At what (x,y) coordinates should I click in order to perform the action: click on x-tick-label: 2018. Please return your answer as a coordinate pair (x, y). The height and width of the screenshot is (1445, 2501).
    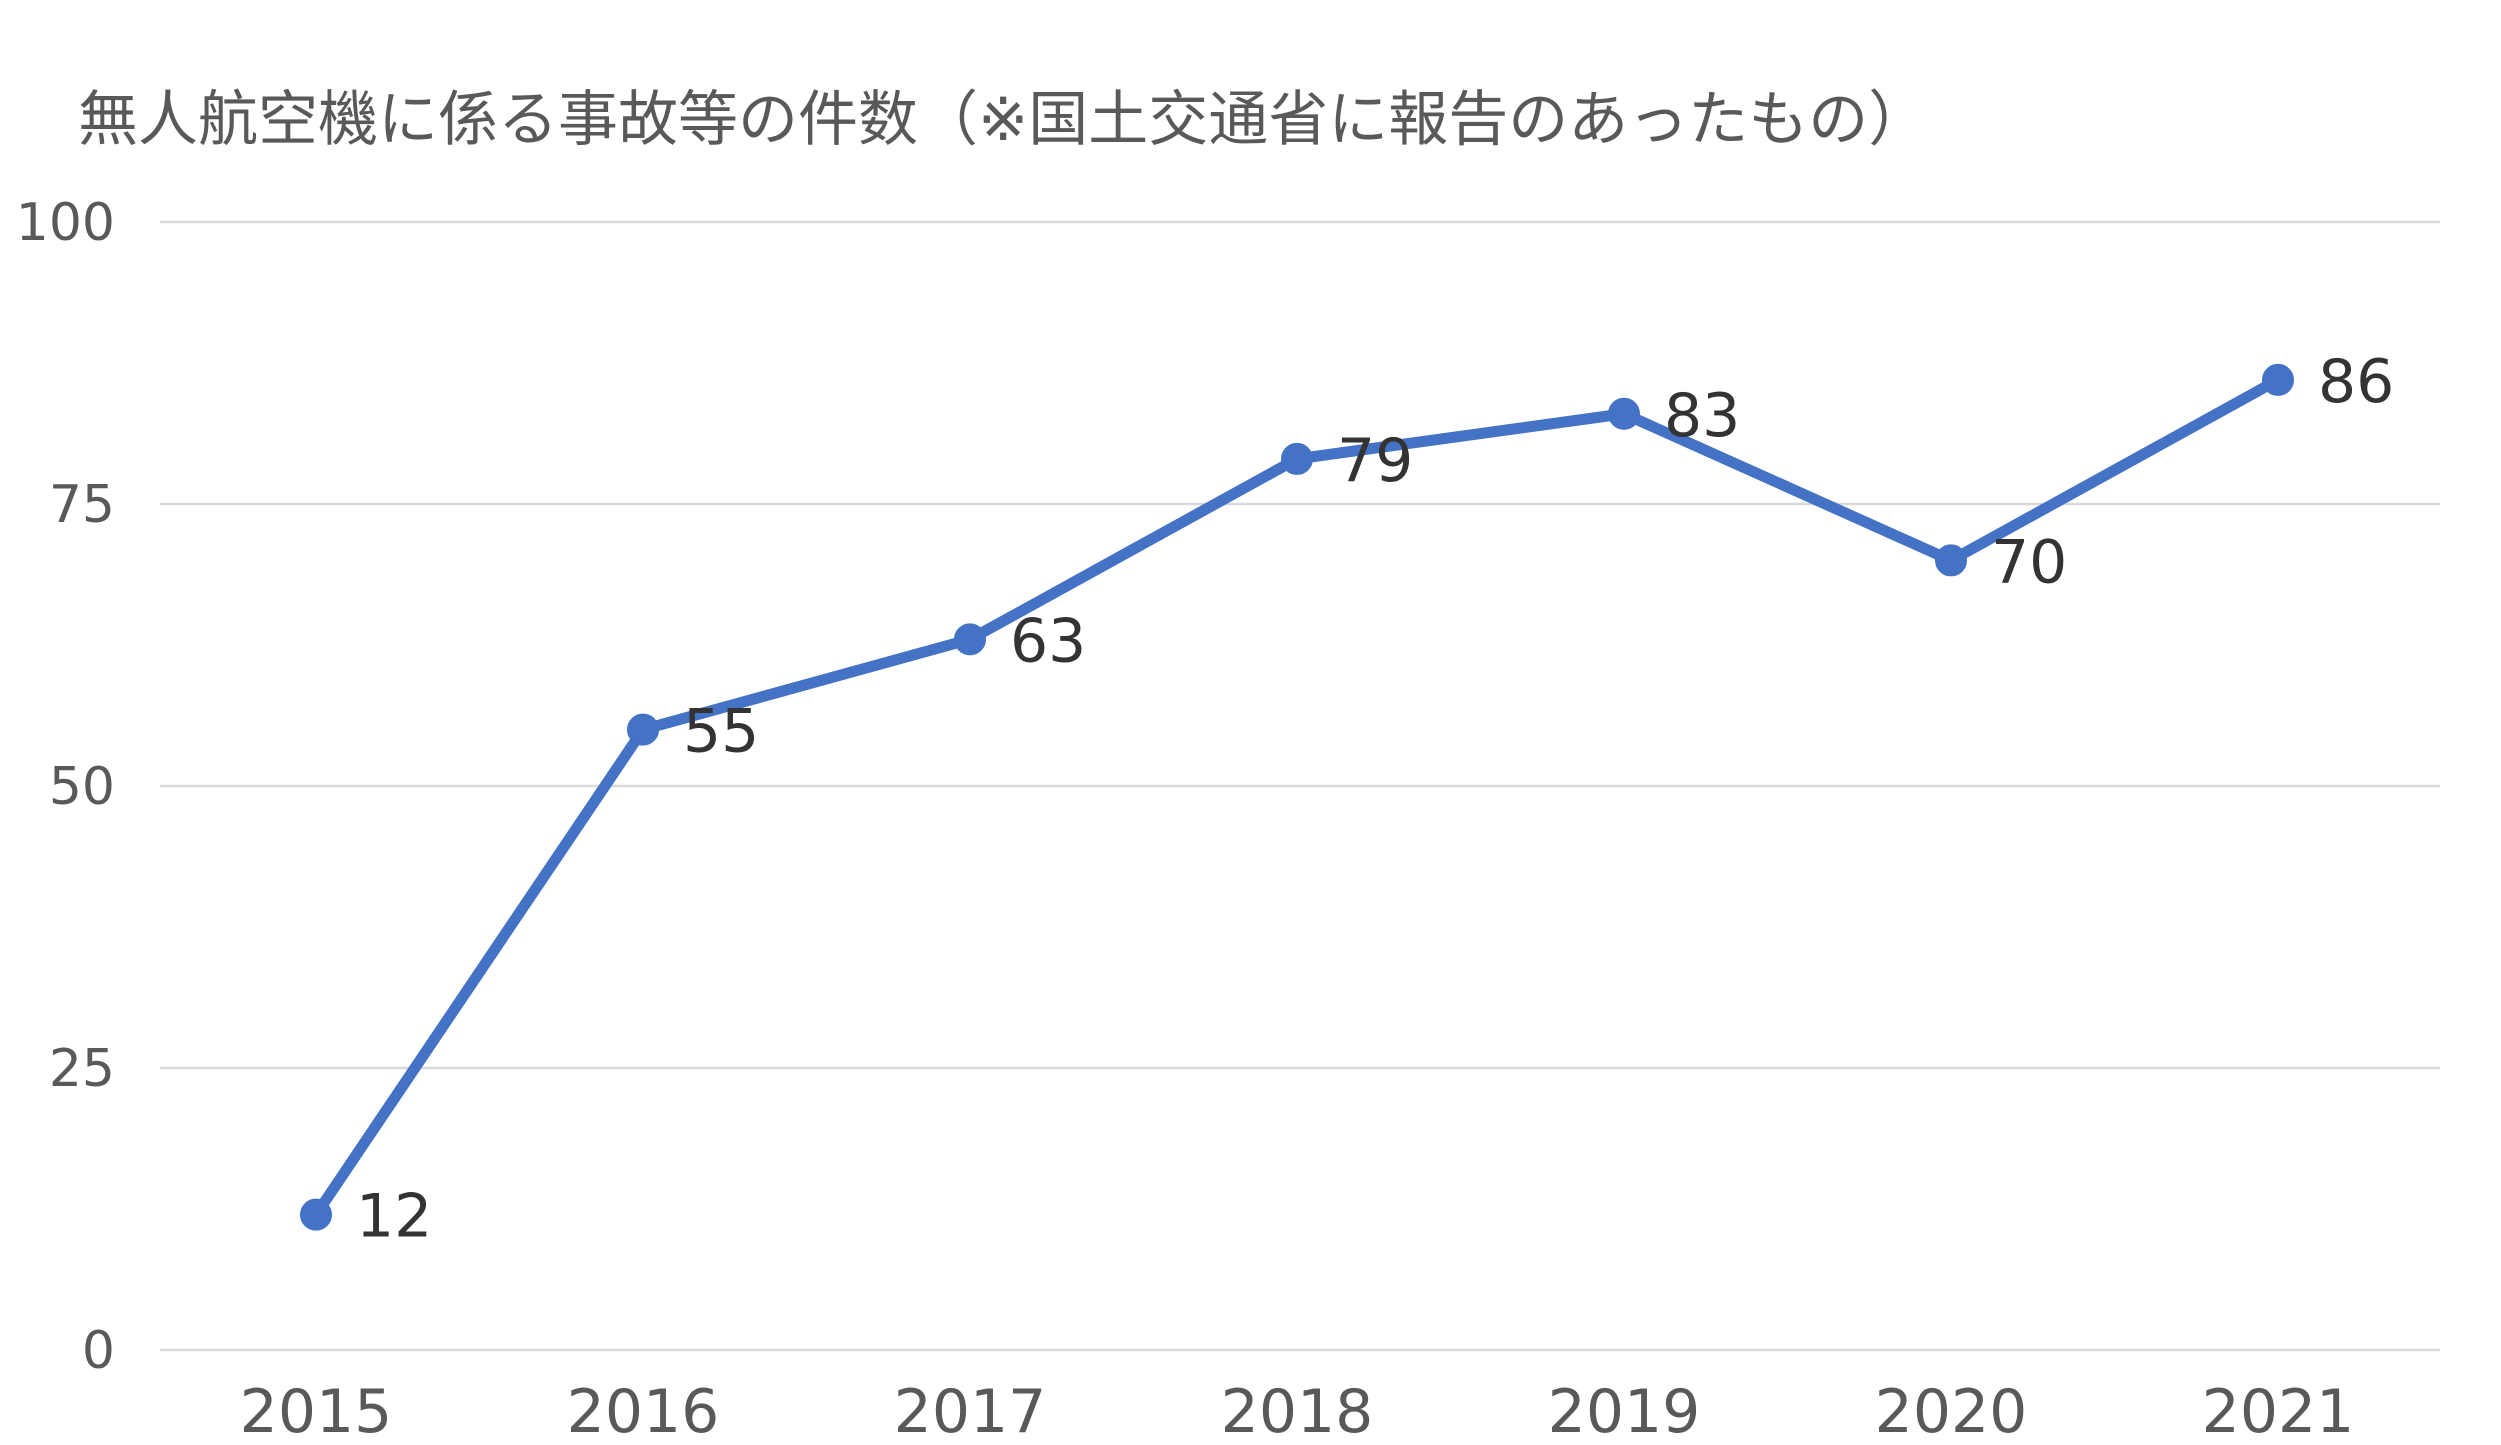
    Looking at the image, I should click on (1297, 1411).